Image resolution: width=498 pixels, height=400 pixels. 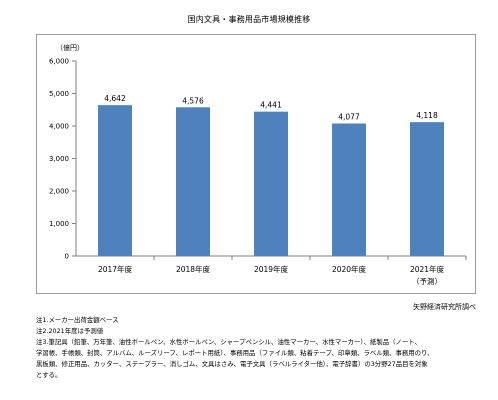 What do you see at coordinates (193, 100) in the screenshot?
I see `data-label: 4,576` at bounding box center [193, 100].